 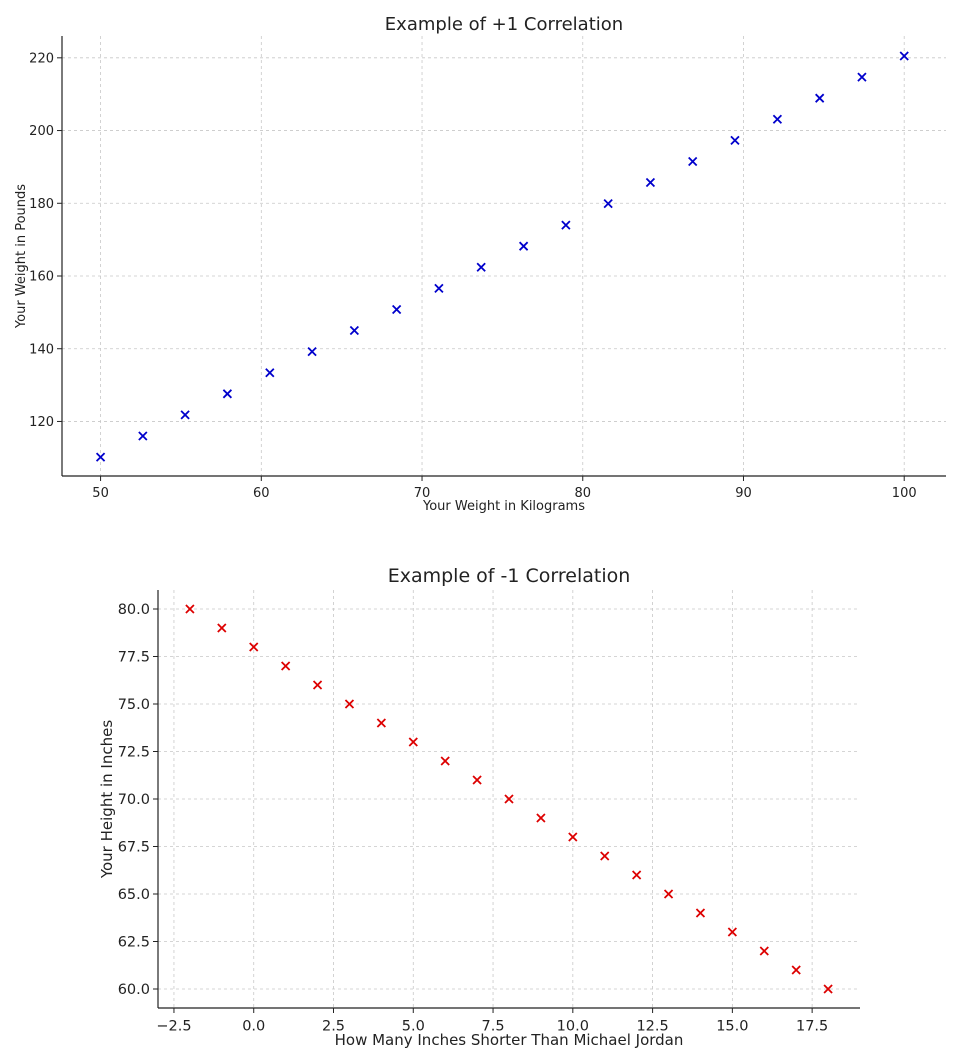 I want to click on x-tick-label: 10.0, so click(x=573, y=1027).